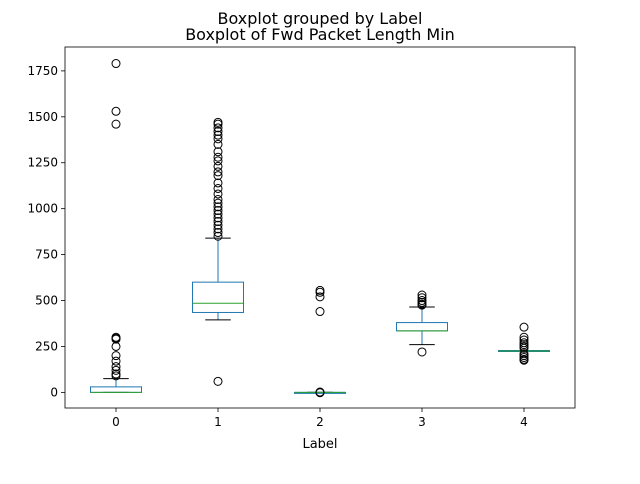 This screenshot has height=484, width=640. What do you see at coordinates (42, 71) in the screenshot?
I see `y-tick-label: 1750` at bounding box center [42, 71].